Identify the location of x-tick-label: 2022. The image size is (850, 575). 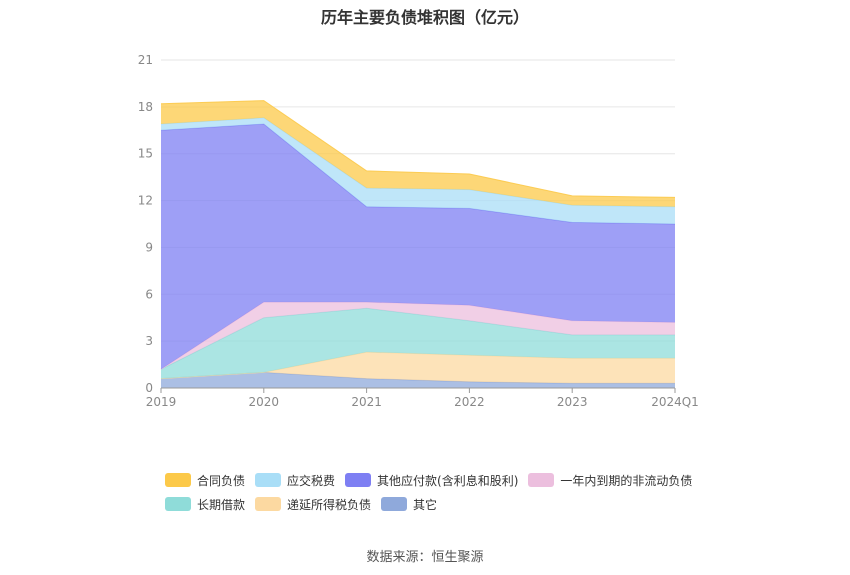
(469, 402).